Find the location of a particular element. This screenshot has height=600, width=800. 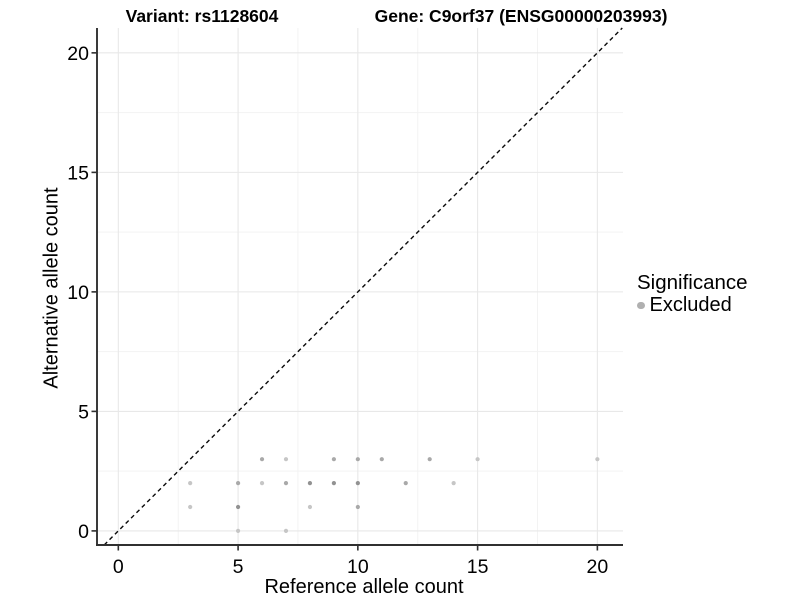

plot-title-gene: Gene: C9orf37 (ENSG00000203993) is located at coordinates (521, 16).